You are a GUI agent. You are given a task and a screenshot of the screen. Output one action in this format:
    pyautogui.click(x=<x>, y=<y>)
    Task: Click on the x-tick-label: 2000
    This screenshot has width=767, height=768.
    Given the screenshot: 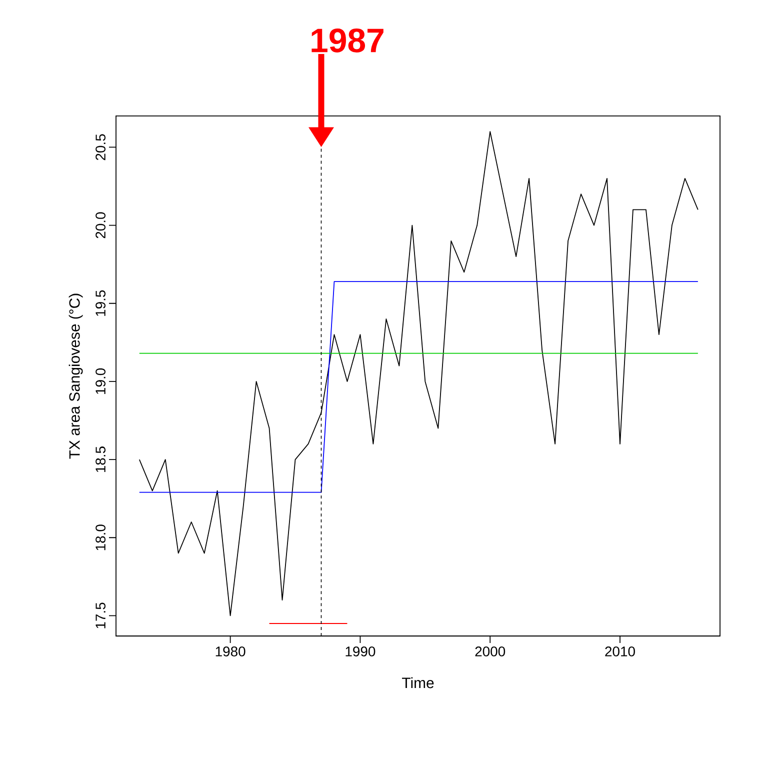 What is the action you would take?
    pyautogui.click(x=490, y=651)
    